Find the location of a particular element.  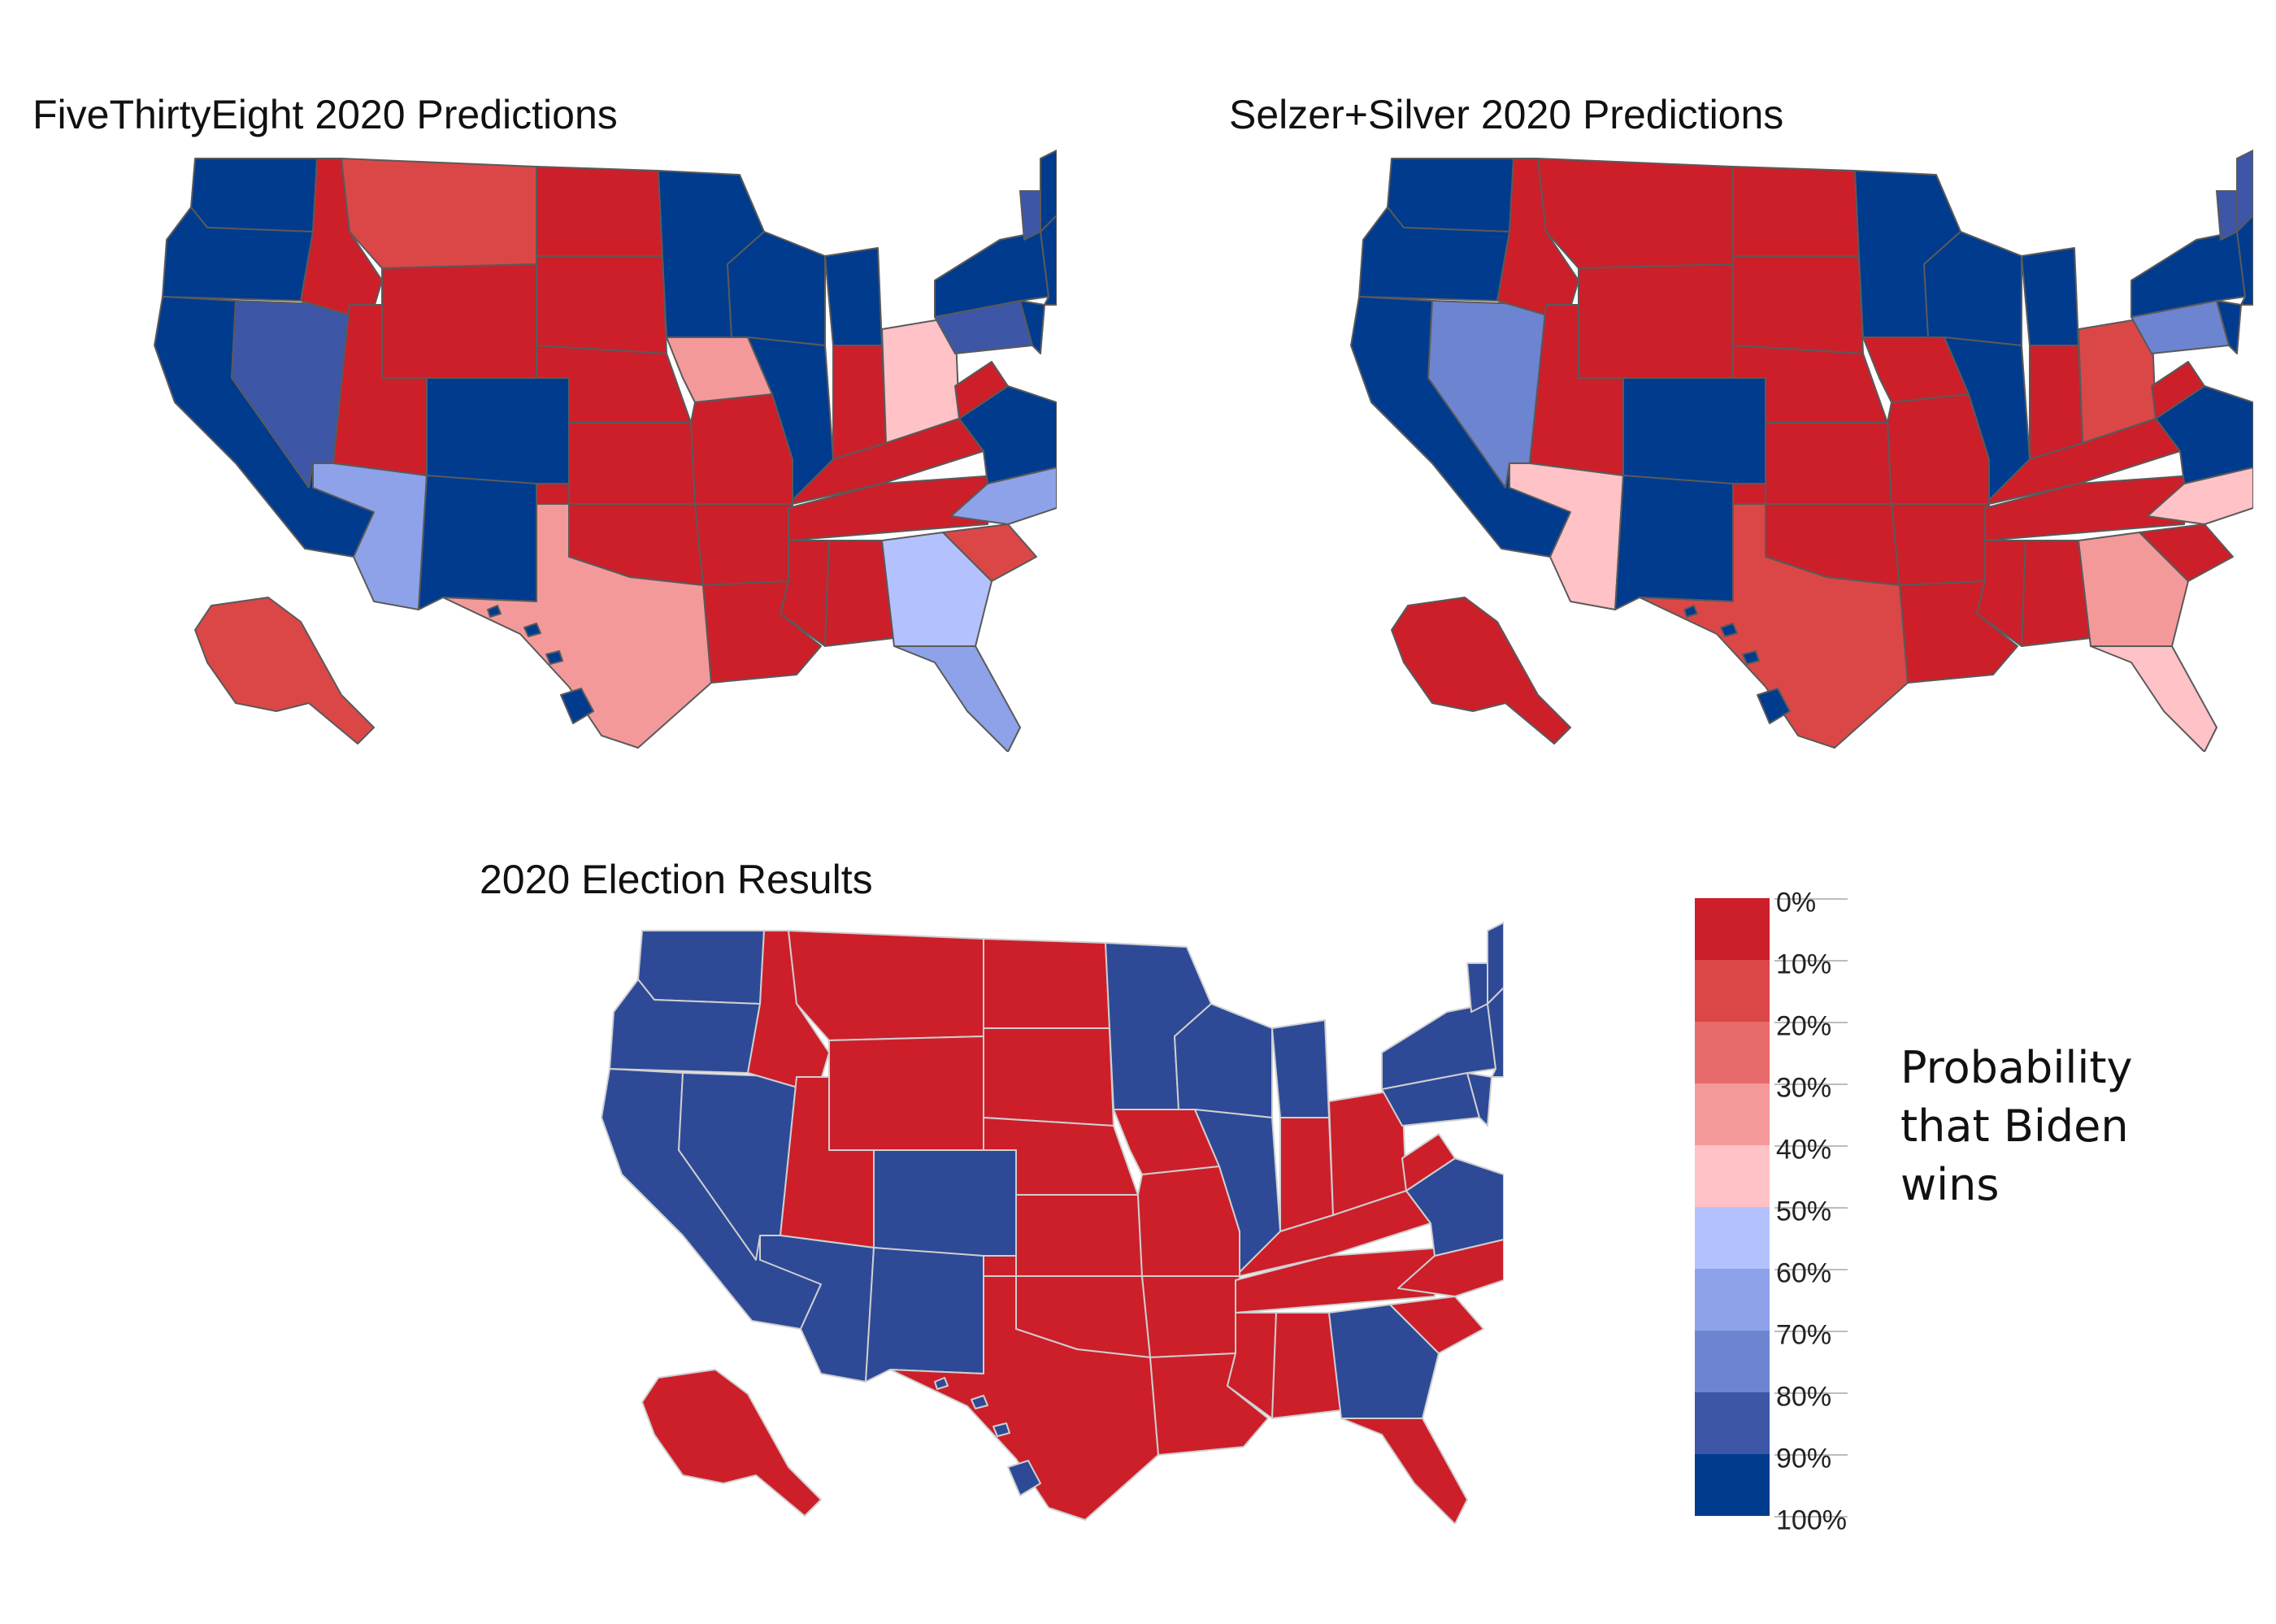

probability-legend: 0% 10% 20% 30% 40% 50% 60% 70% 80% 90% 100% is located at coordinates (1898, 1218).